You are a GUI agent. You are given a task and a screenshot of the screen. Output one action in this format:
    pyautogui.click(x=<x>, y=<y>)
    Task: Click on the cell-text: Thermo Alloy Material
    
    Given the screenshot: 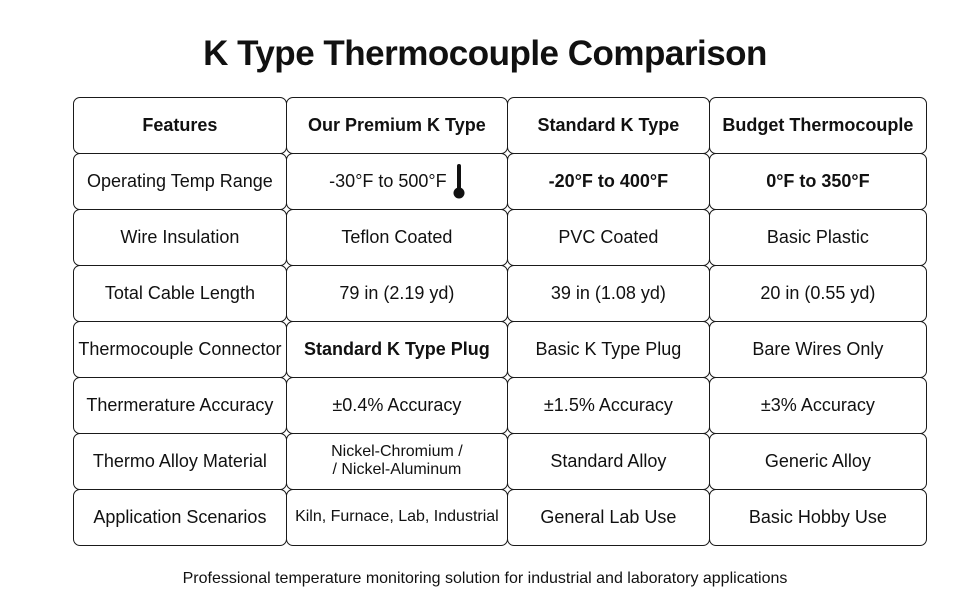 What is the action you would take?
    pyautogui.click(x=179, y=461)
    